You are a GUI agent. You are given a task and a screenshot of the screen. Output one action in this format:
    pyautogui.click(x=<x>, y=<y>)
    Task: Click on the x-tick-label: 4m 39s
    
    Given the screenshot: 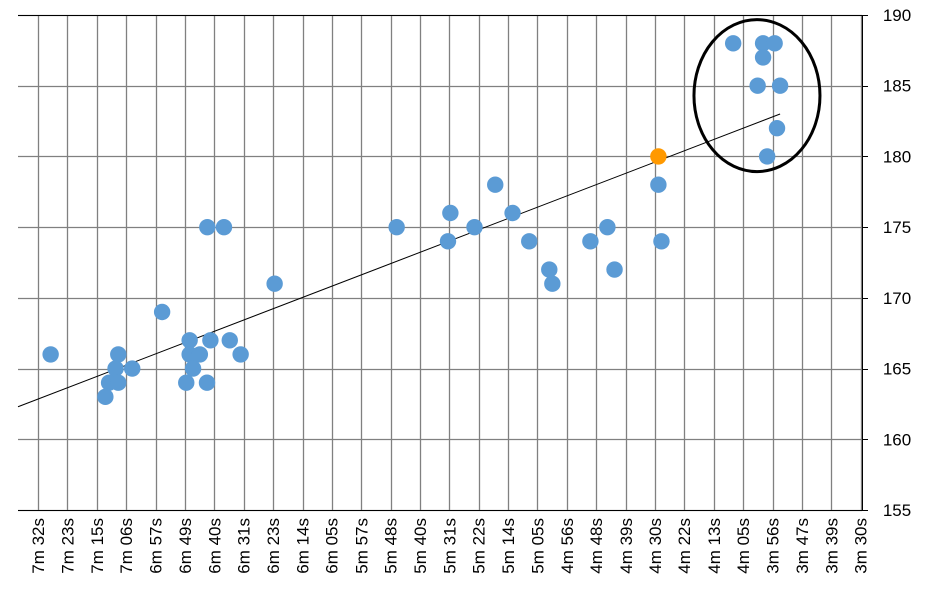 What is the action you would take?
    pyautogui.click(x=626, y=546)
    